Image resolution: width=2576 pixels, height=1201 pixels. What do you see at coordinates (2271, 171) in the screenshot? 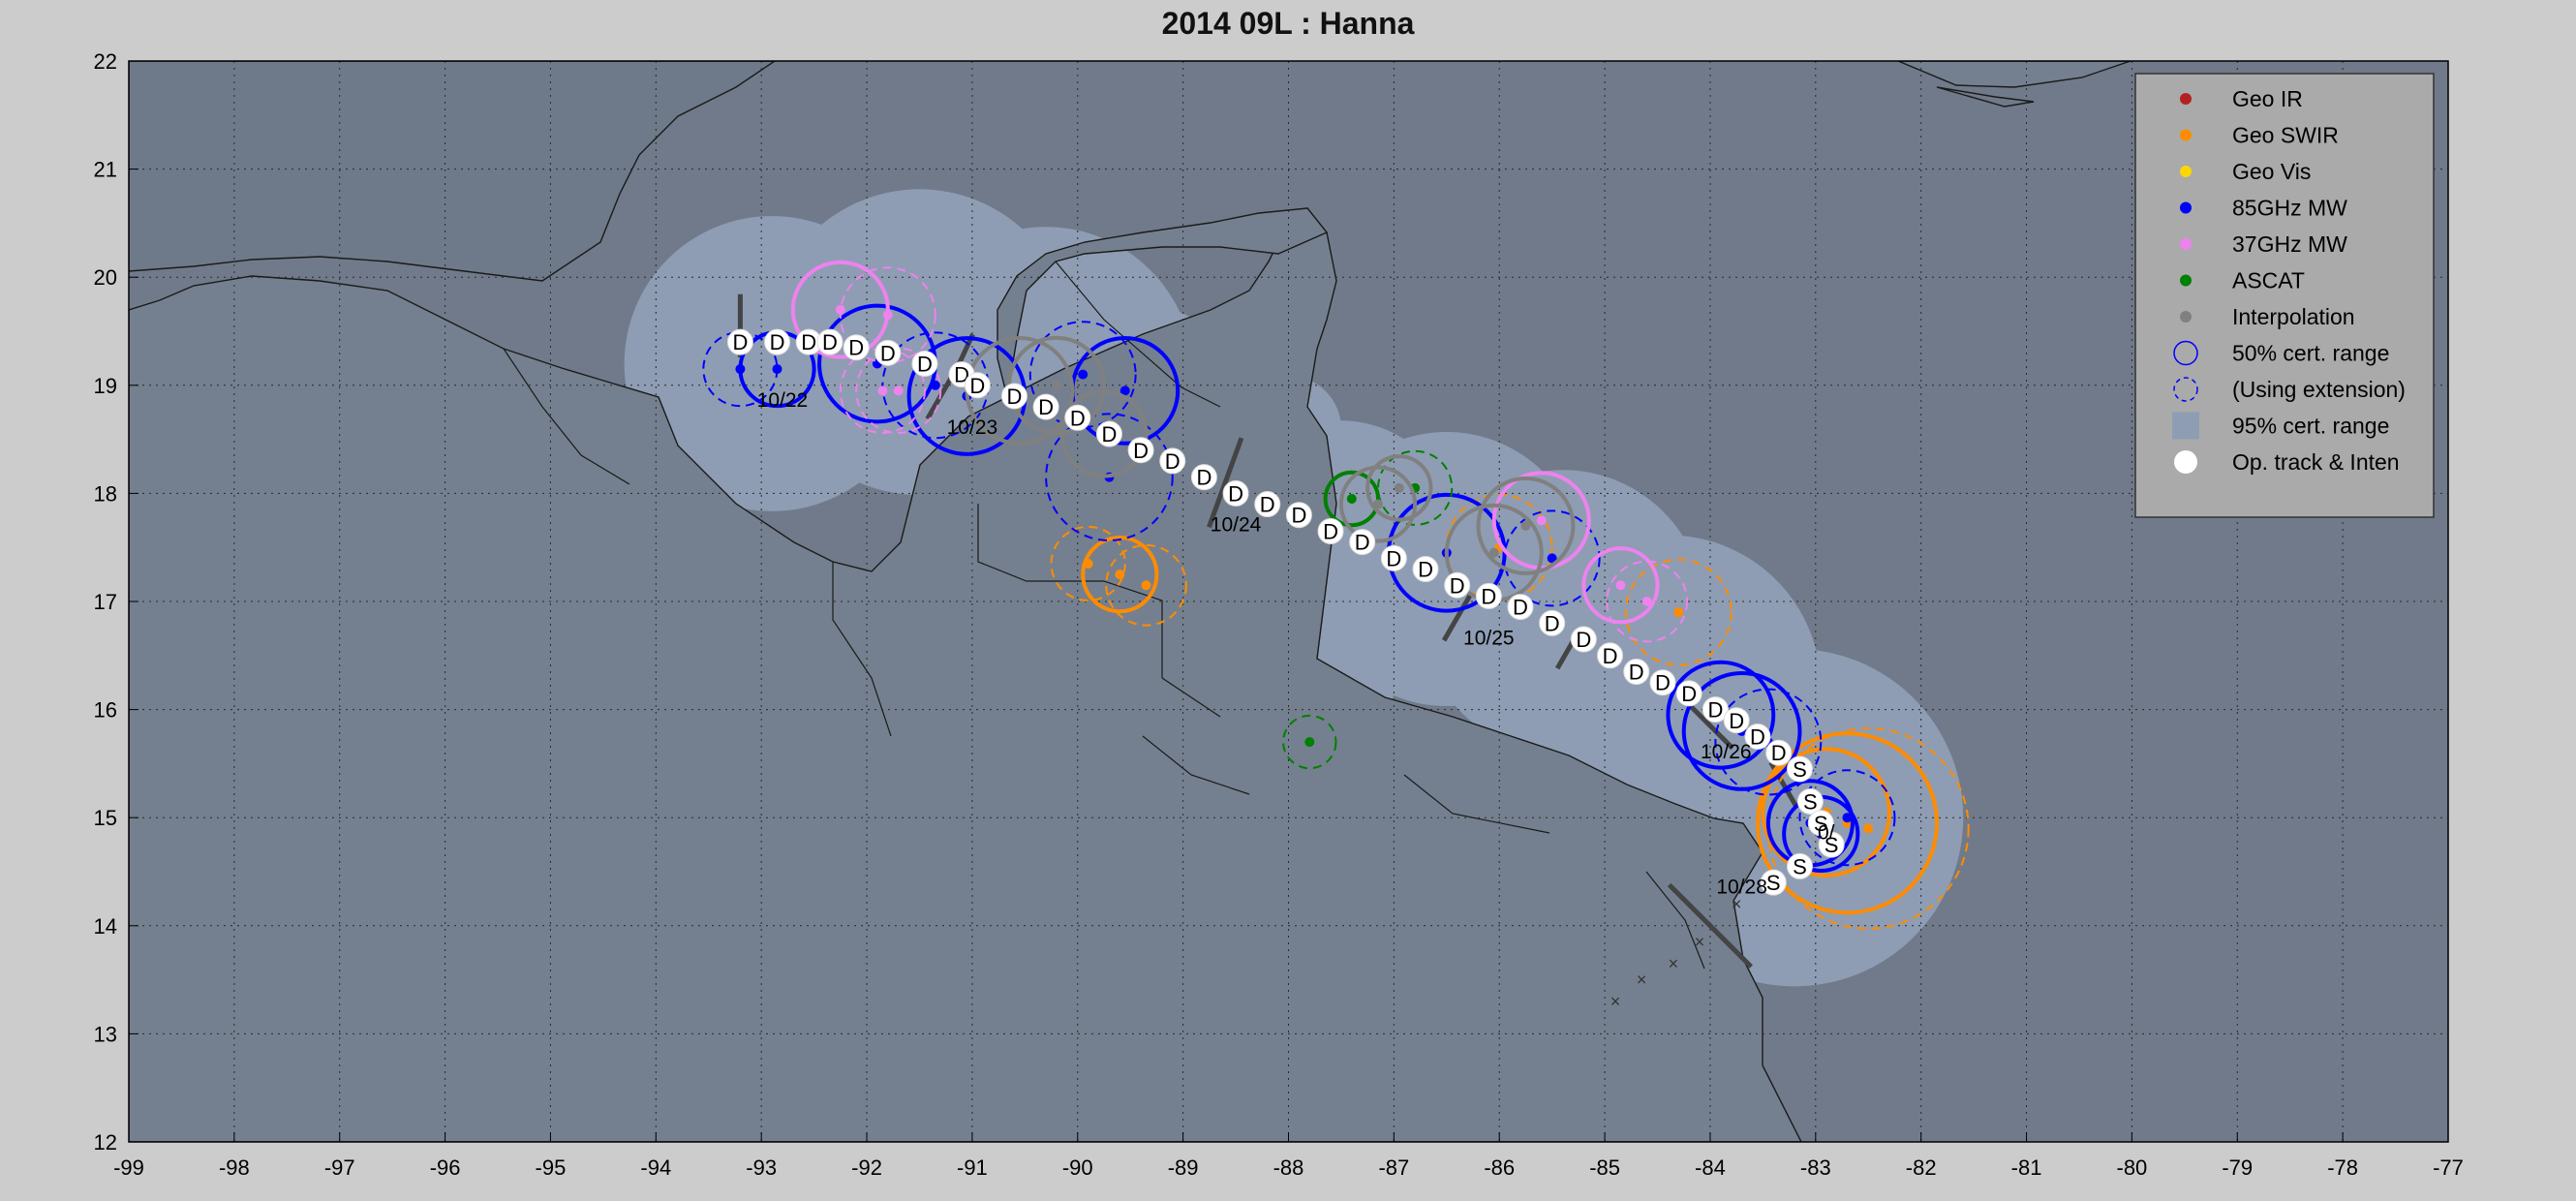
I see `legend-label: Geo Vis` at bounding box center [2271, 171].